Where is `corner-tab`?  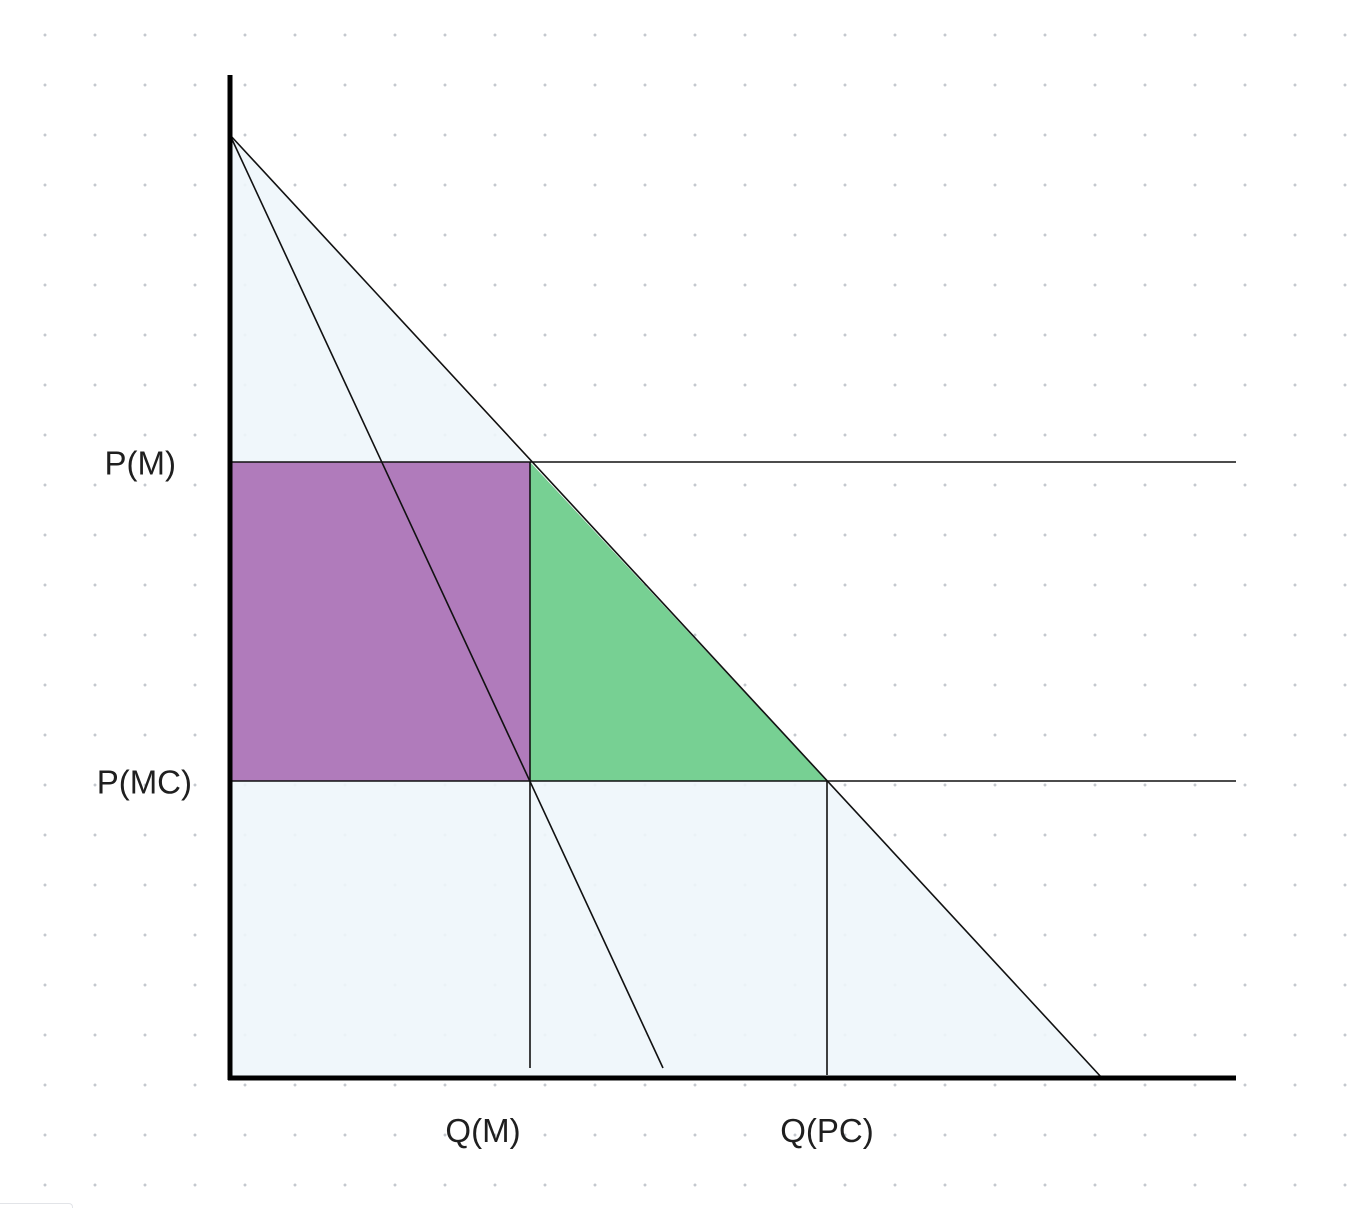
corner-tab is located at coordinates (36, 1205).